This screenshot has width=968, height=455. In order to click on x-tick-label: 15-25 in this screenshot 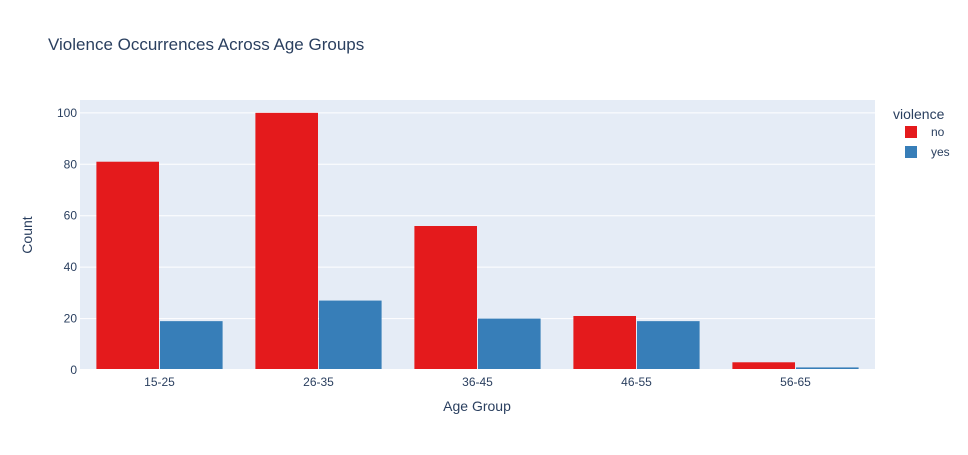, I will do `click(159, 382)`.